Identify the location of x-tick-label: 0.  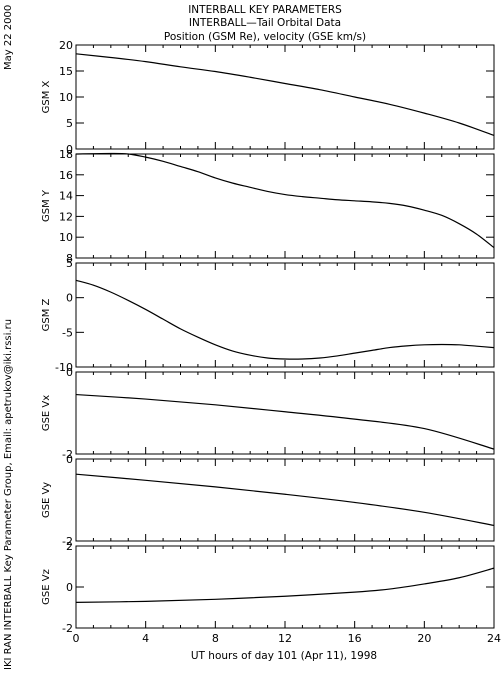
(76, 638).